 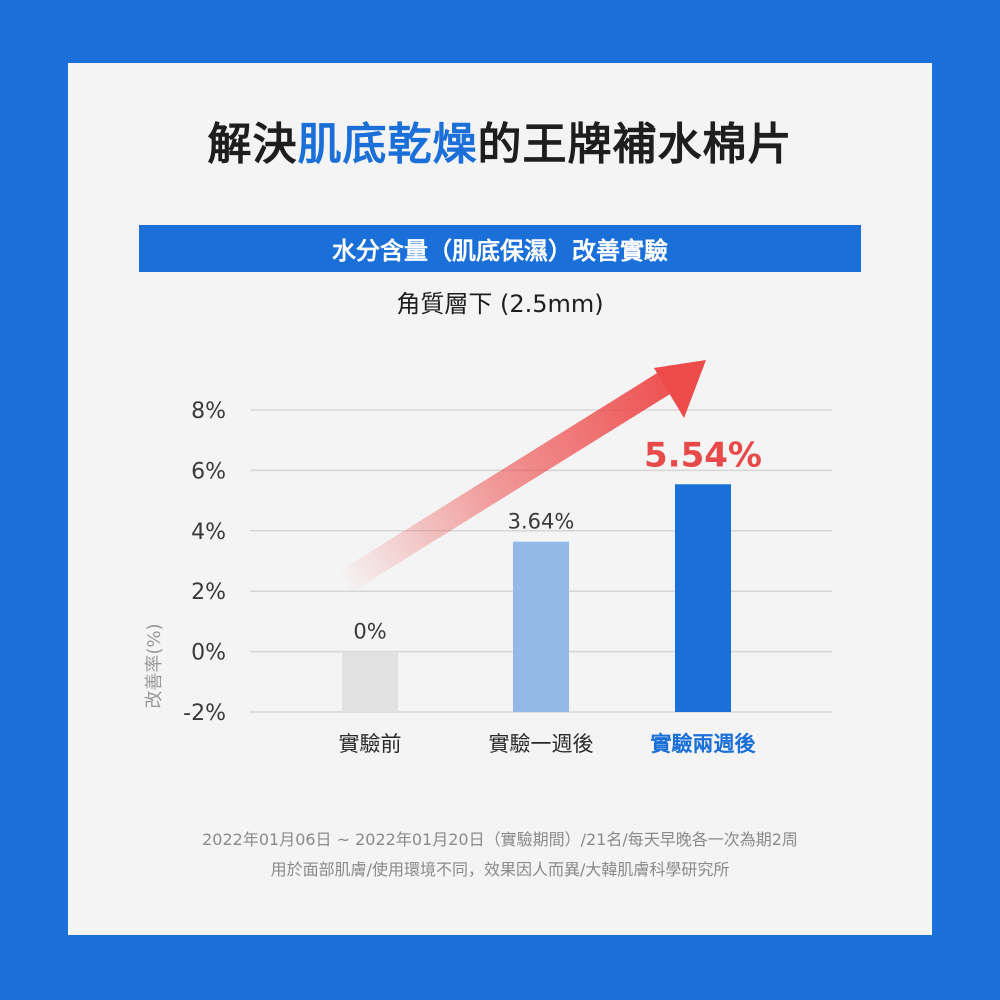 What do you see at coordinates (704, 744) in the screenshot?
I see `x-category-label: 實驗兩週後` at bounding box center [704, 744].